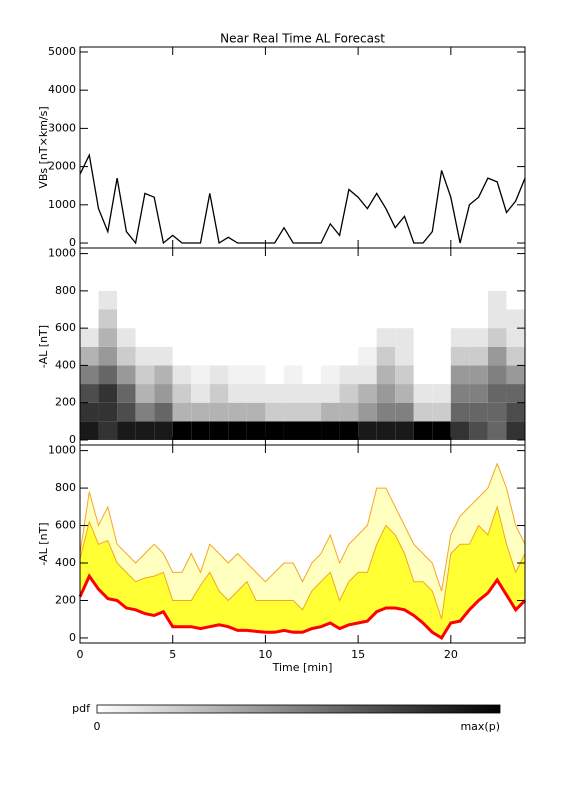  What do you see at coordinates (62, 166) in the screenshot?
I see `y-tick-label: 2000` at bounding box center [62, 166].